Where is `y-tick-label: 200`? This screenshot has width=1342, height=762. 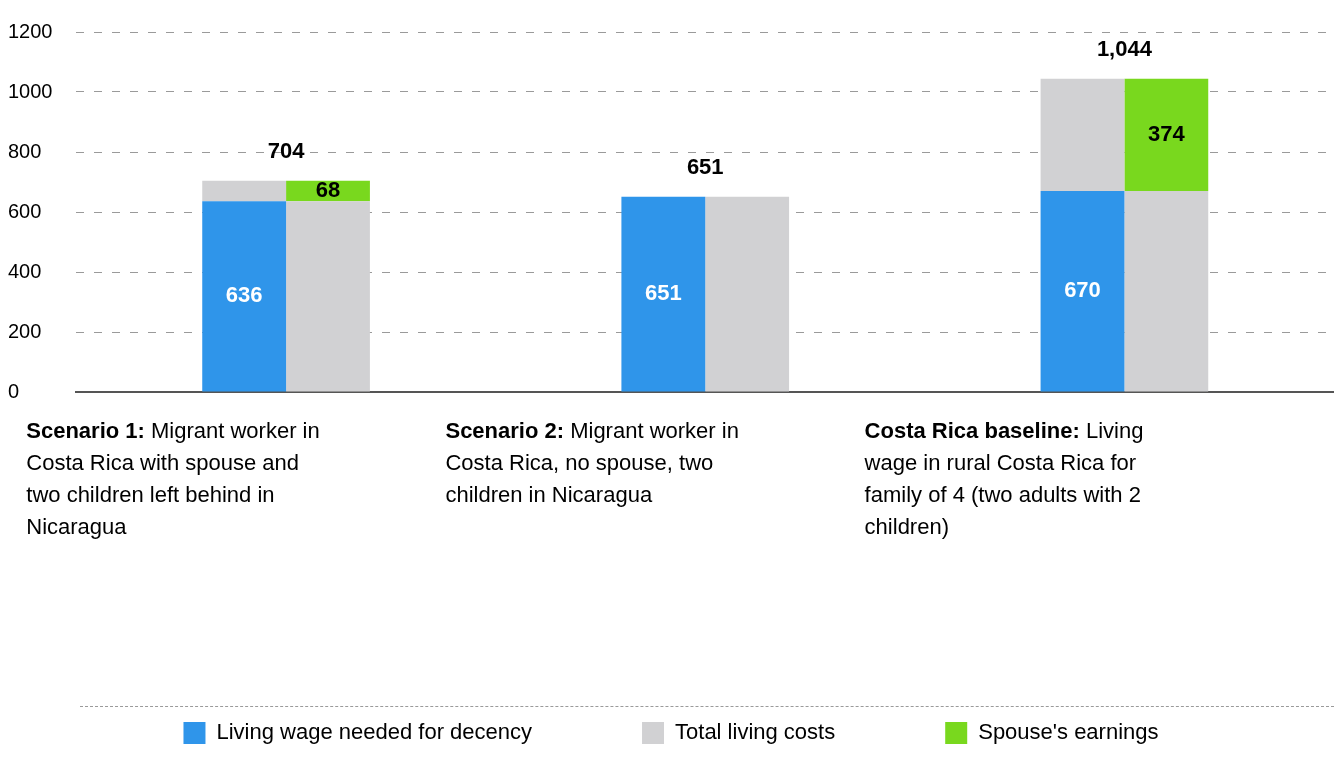
y-tick-label: 200 is located at coordinates (25, 330).